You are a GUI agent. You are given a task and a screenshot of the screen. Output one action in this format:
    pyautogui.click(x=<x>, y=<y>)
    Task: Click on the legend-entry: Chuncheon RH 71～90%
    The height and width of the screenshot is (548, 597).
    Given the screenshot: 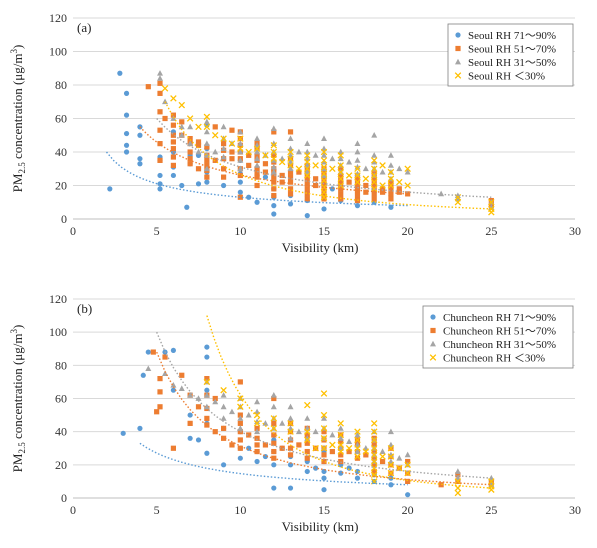 What is the action you would take?
    pyautogui.click(x=499, y=318)
    